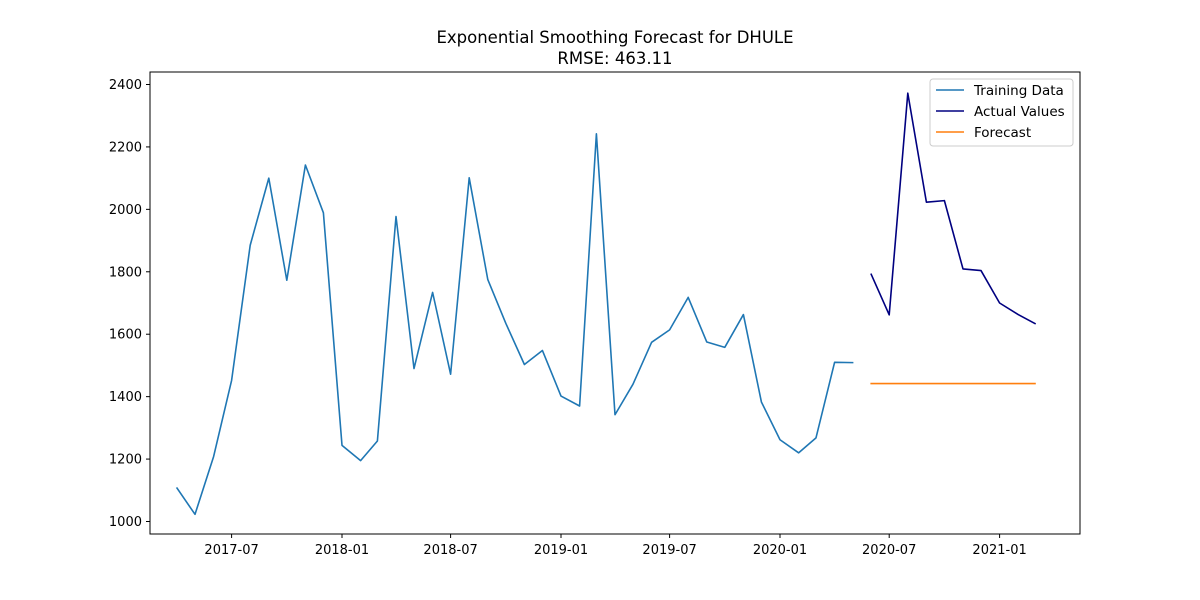 The height and width of the screenshot is (600, 1200). I want to click on x-tick-label: 2018-07, so click(450, 550).